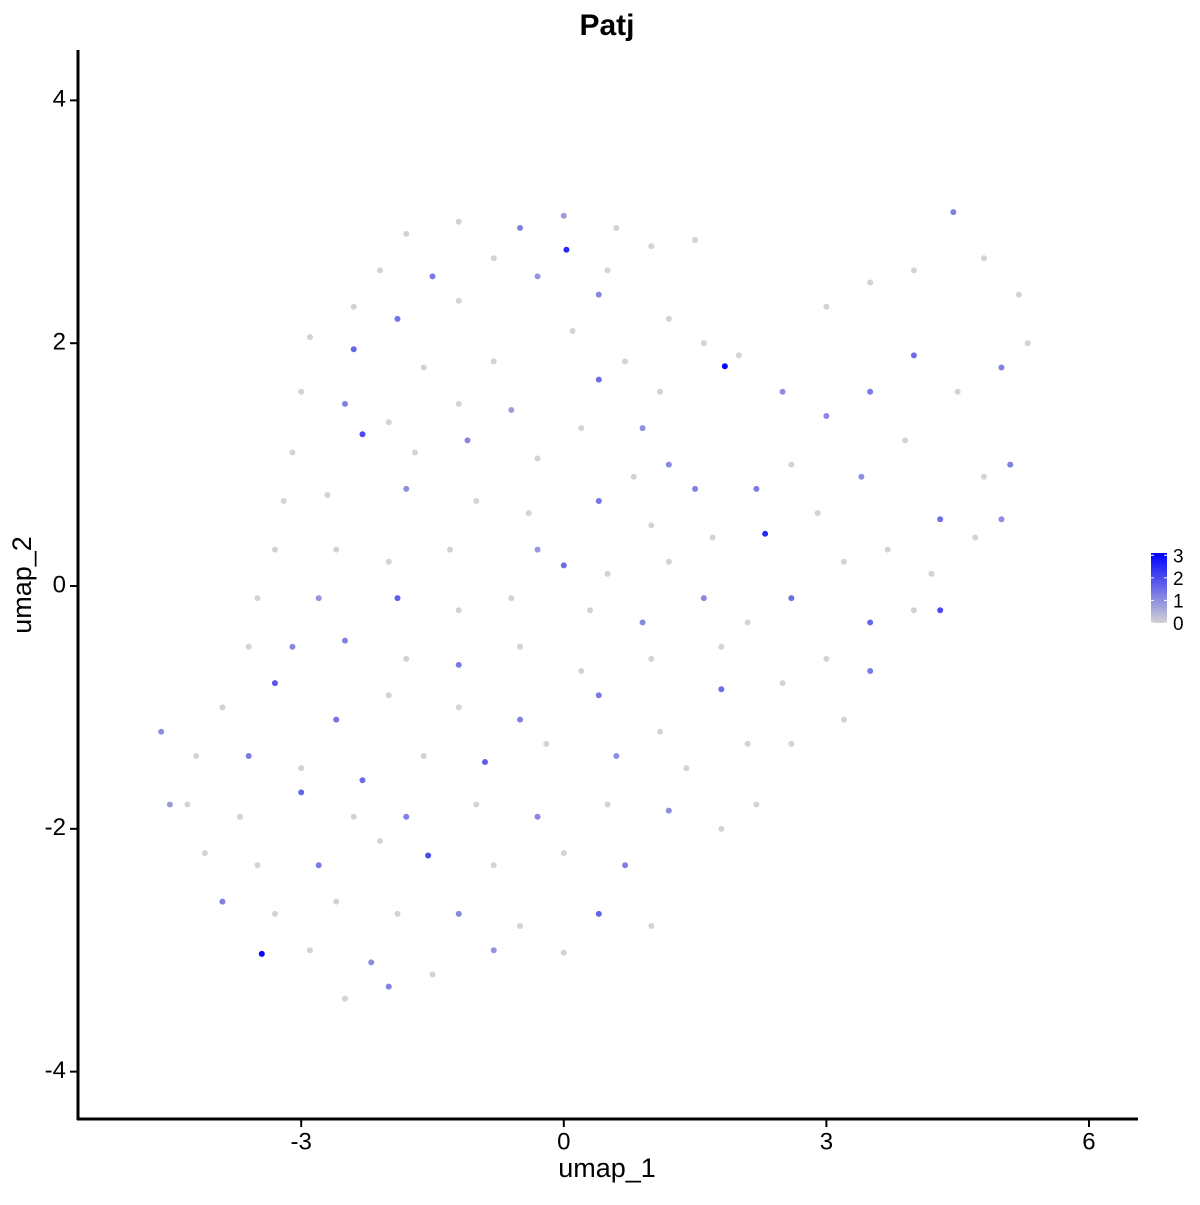 The width and height of the screenshot is (1200, 1205). I want to click on x-tick-label: 3, so click(826, 1141).